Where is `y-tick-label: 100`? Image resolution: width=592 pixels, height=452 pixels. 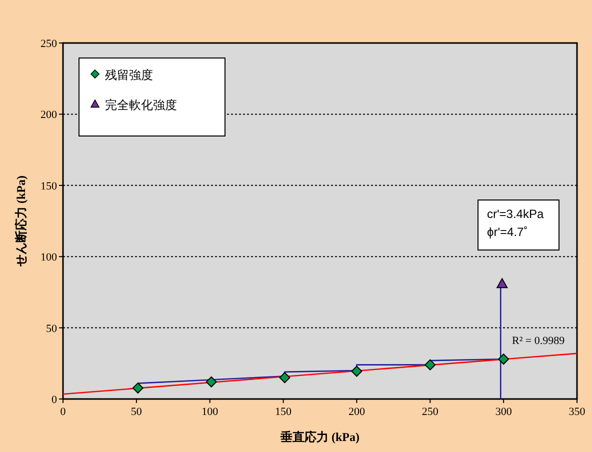 y-tick-label: 100 is located at coordinates (49, 258).